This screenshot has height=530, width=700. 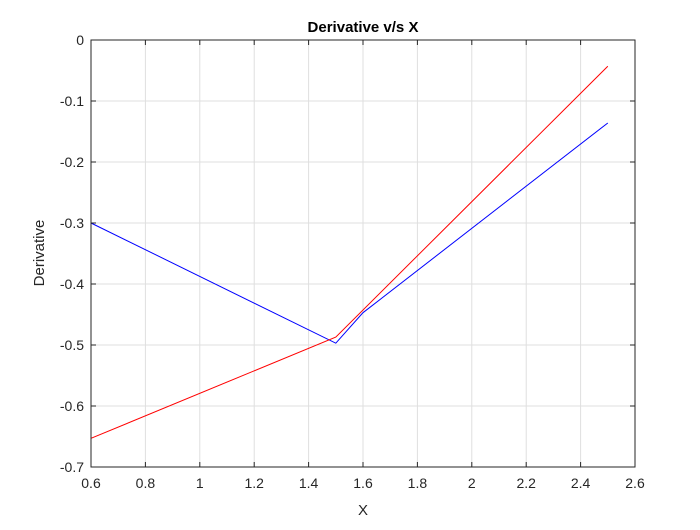 I want to click on y-tick-label: -0.7, so click(x=72, y=467).